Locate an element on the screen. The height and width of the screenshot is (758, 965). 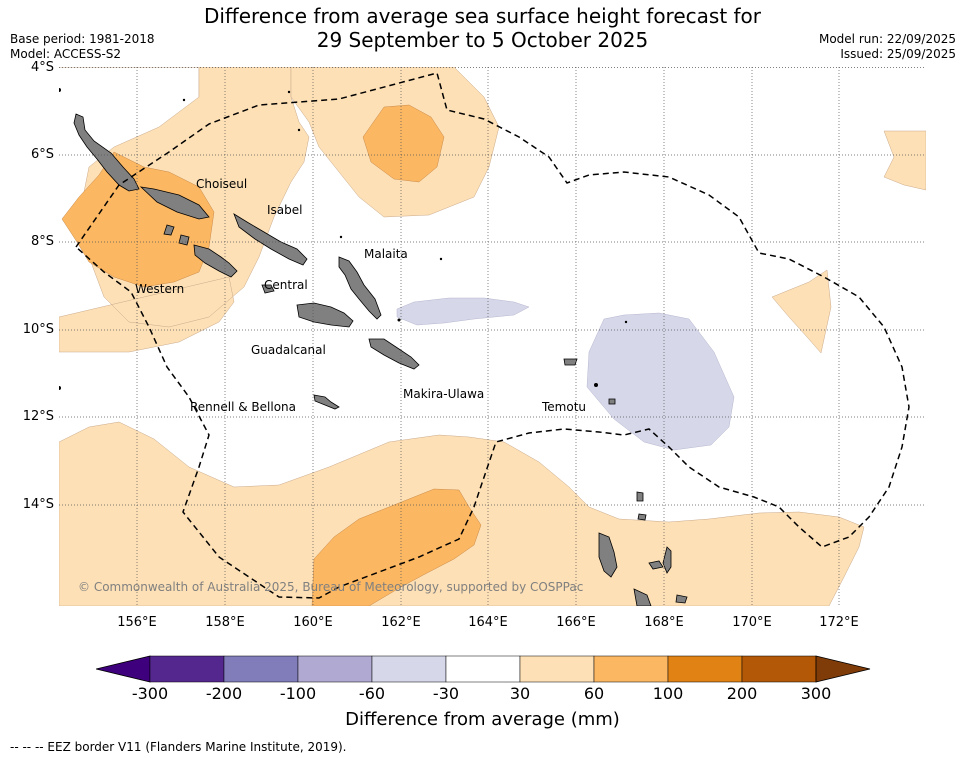
anomaly-light-orange-east is located at coordinates (904, 160).